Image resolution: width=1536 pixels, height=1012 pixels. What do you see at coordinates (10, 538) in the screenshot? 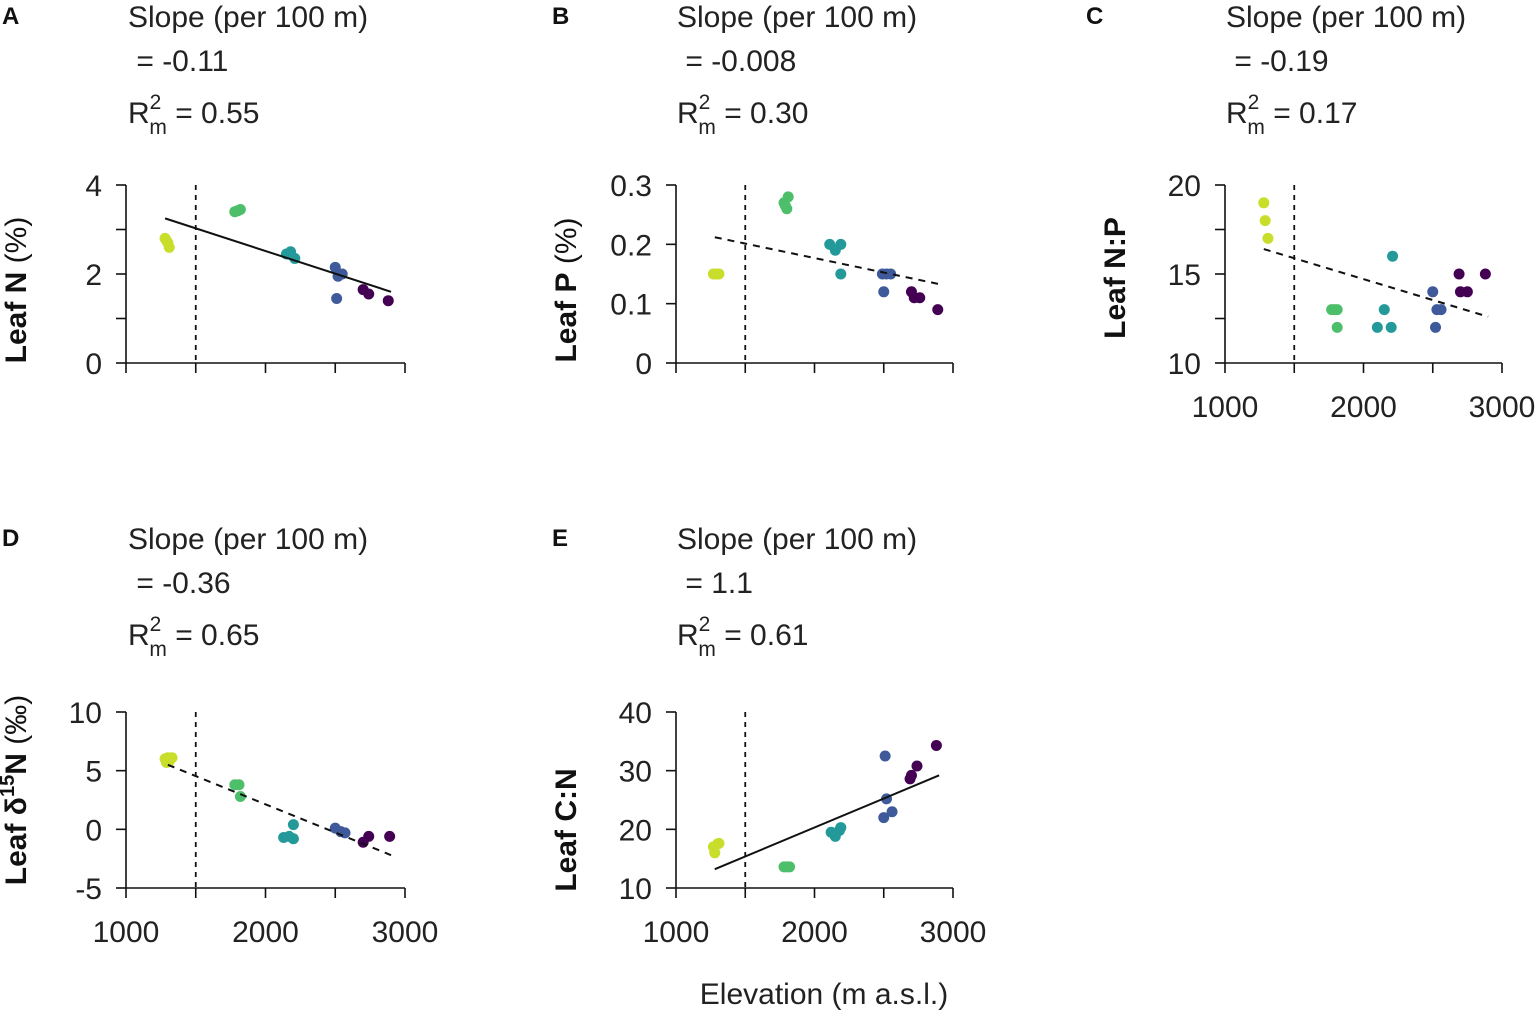
I see `panel-letter: D` at bounding box center [10, 538].